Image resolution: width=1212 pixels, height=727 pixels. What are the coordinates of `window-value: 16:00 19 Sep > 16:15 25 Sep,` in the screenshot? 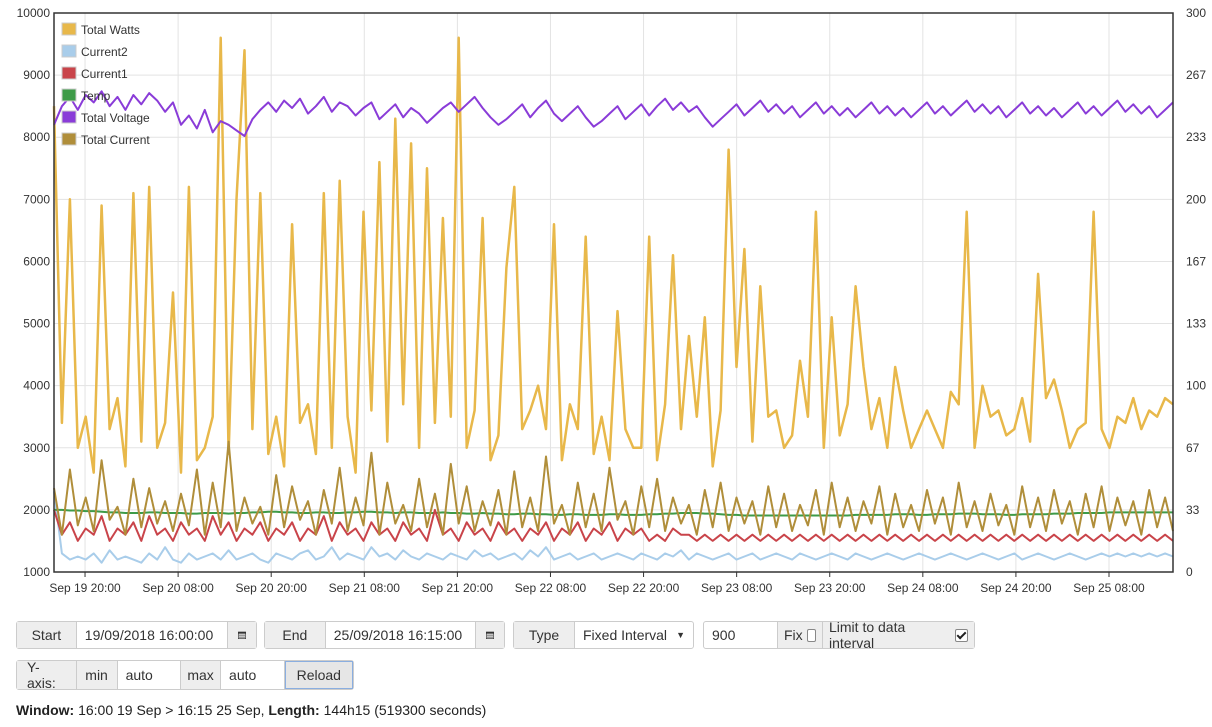 It's located at (171, 710).